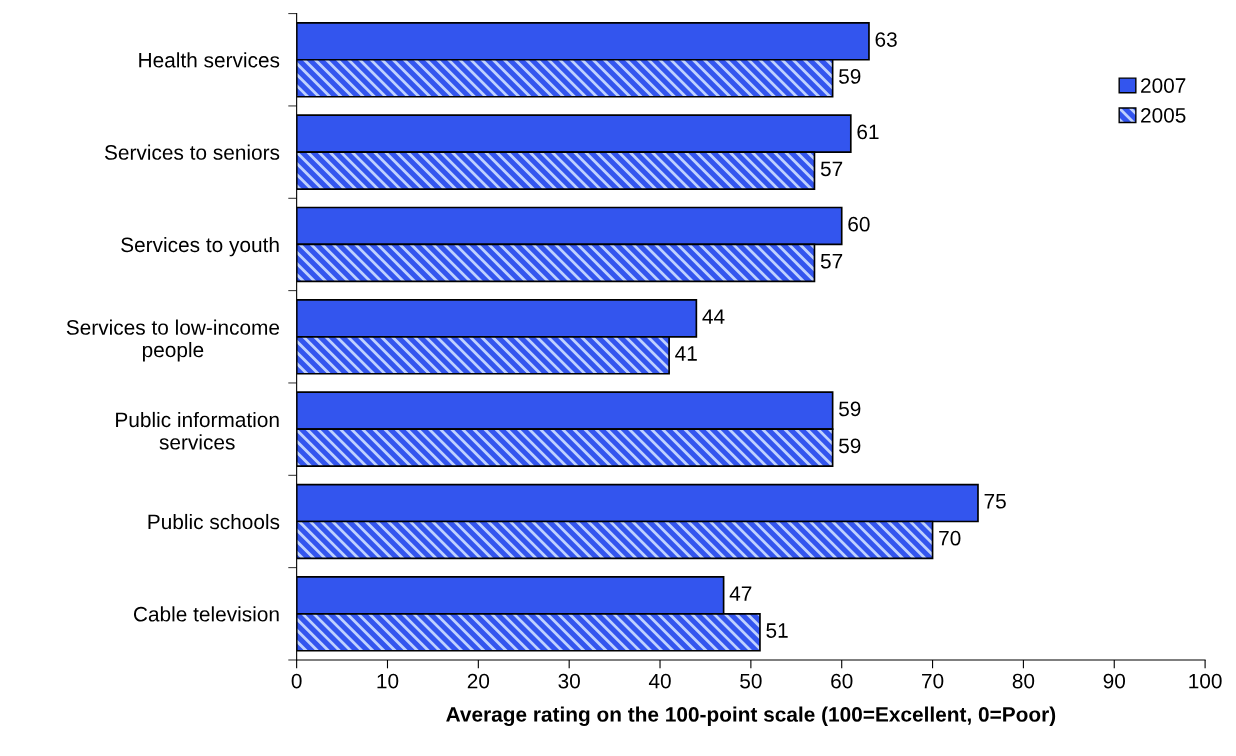  Describe the element at coordinates (751, 716) in the screenshot. I see `x-axis-title: Average rating on the 100-point scale (100=Excellent, 0=Poor)` at that location.